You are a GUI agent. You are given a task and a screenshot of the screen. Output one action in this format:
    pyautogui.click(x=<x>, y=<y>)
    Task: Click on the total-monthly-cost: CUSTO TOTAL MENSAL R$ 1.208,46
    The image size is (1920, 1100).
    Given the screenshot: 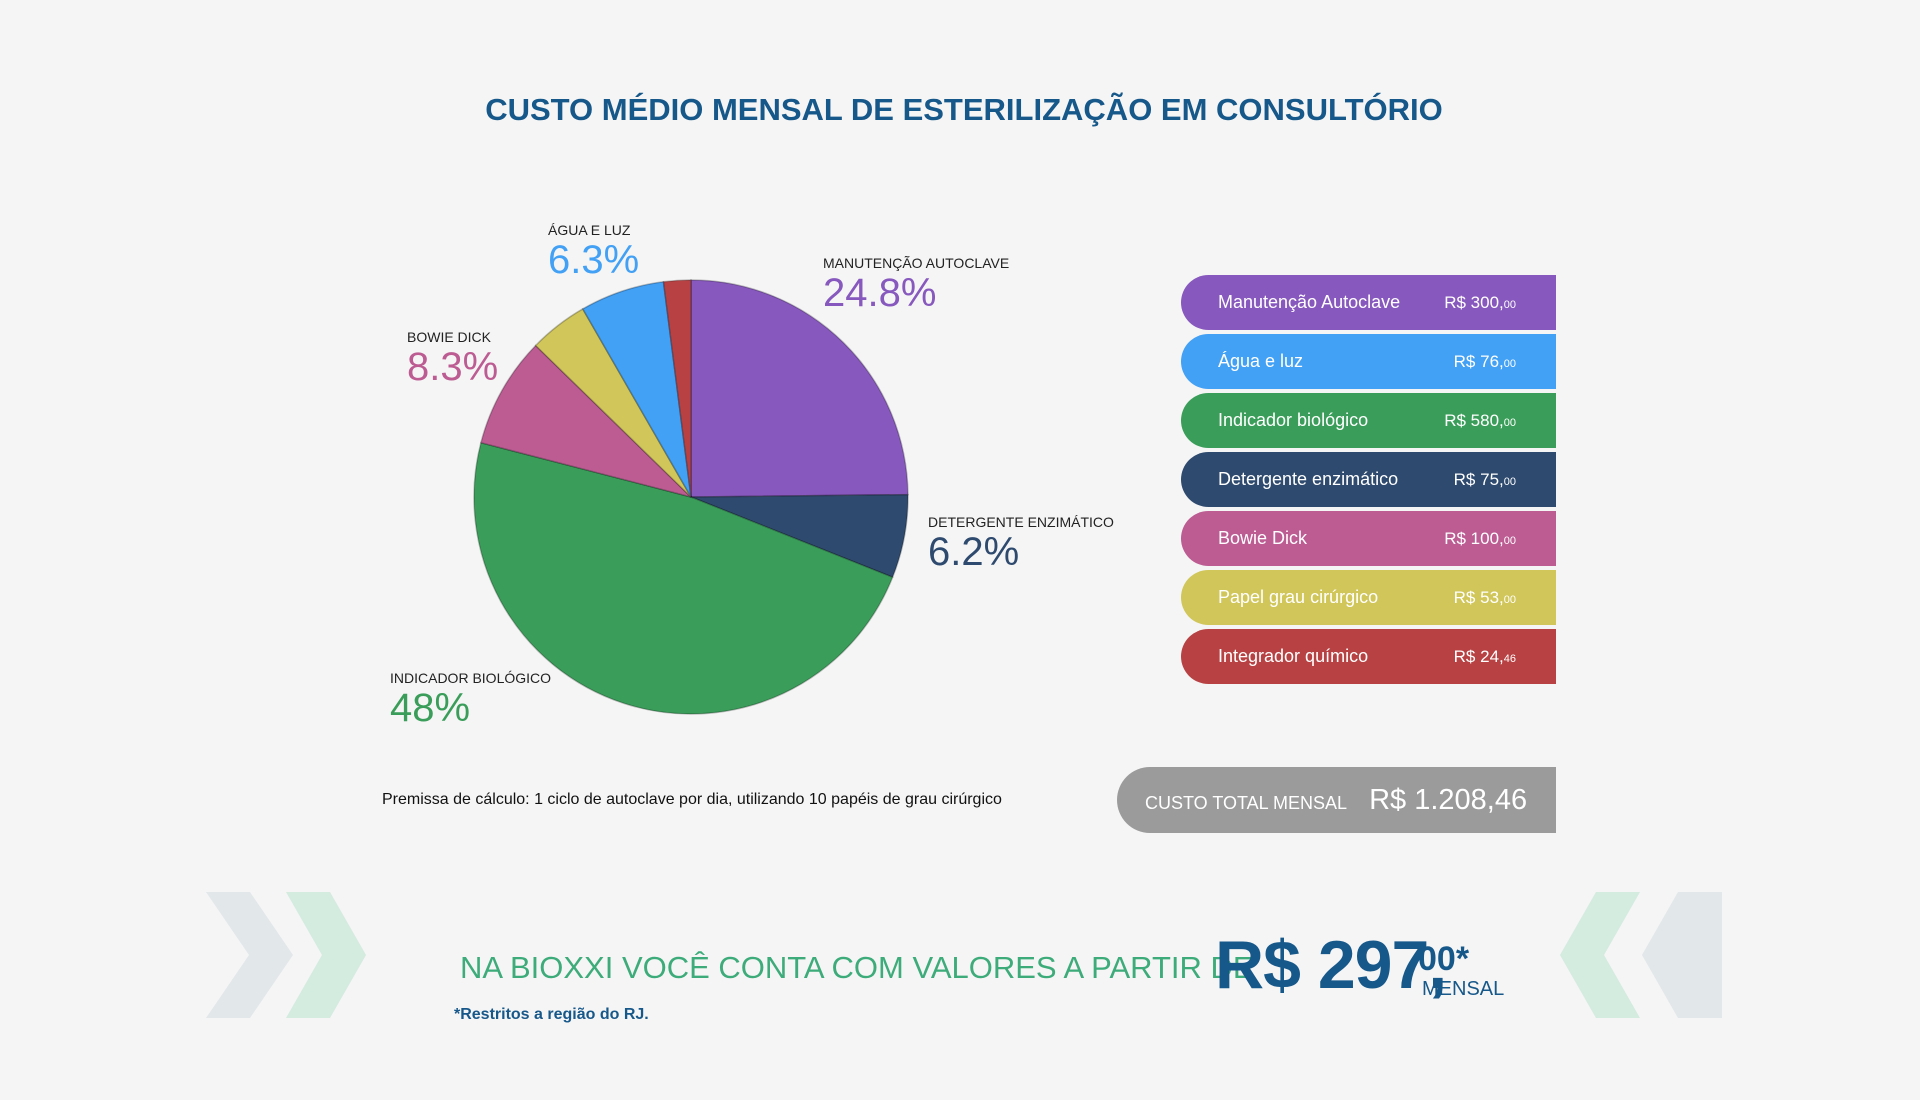 What is the action you would take?
    pyautogui.click(x=1336, y=800)
    